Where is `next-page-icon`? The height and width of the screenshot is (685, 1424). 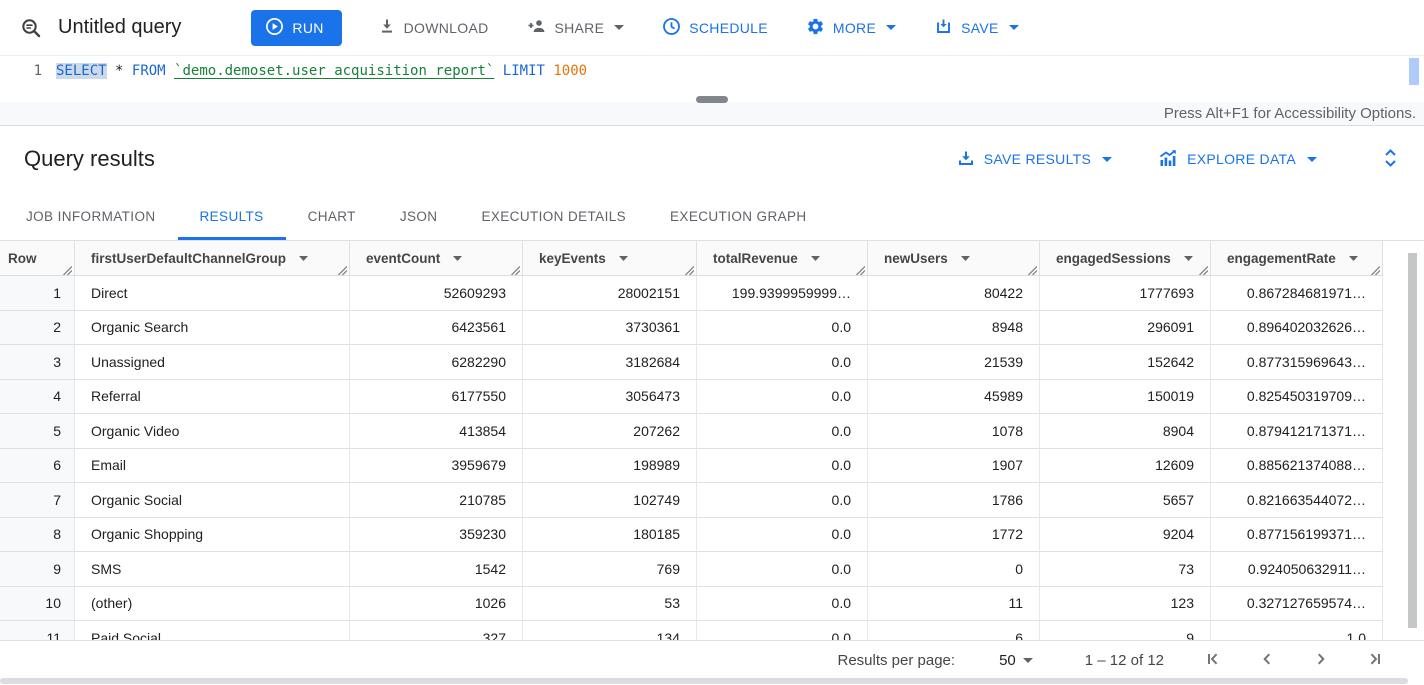
next-page-icon is located at coordinates (1321, 660).